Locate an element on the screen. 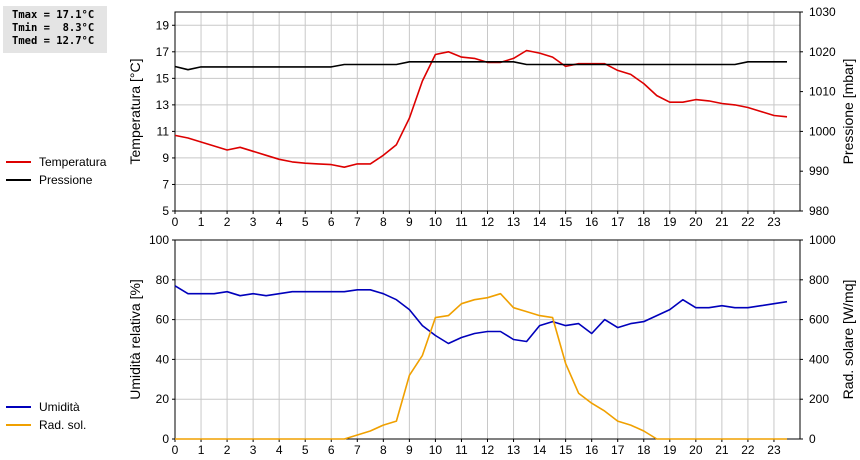 The image size is (860, 460). y-tick-label: 0 is located at coordinates (165, 439).